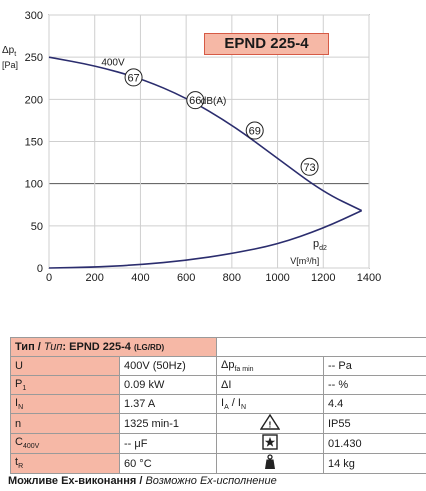 Image resolution: width=426 pixels, height=491 pixels. Describe the element at coordinates (374, 385) in the screenshot. I see `spec-value: -- %` at that location.